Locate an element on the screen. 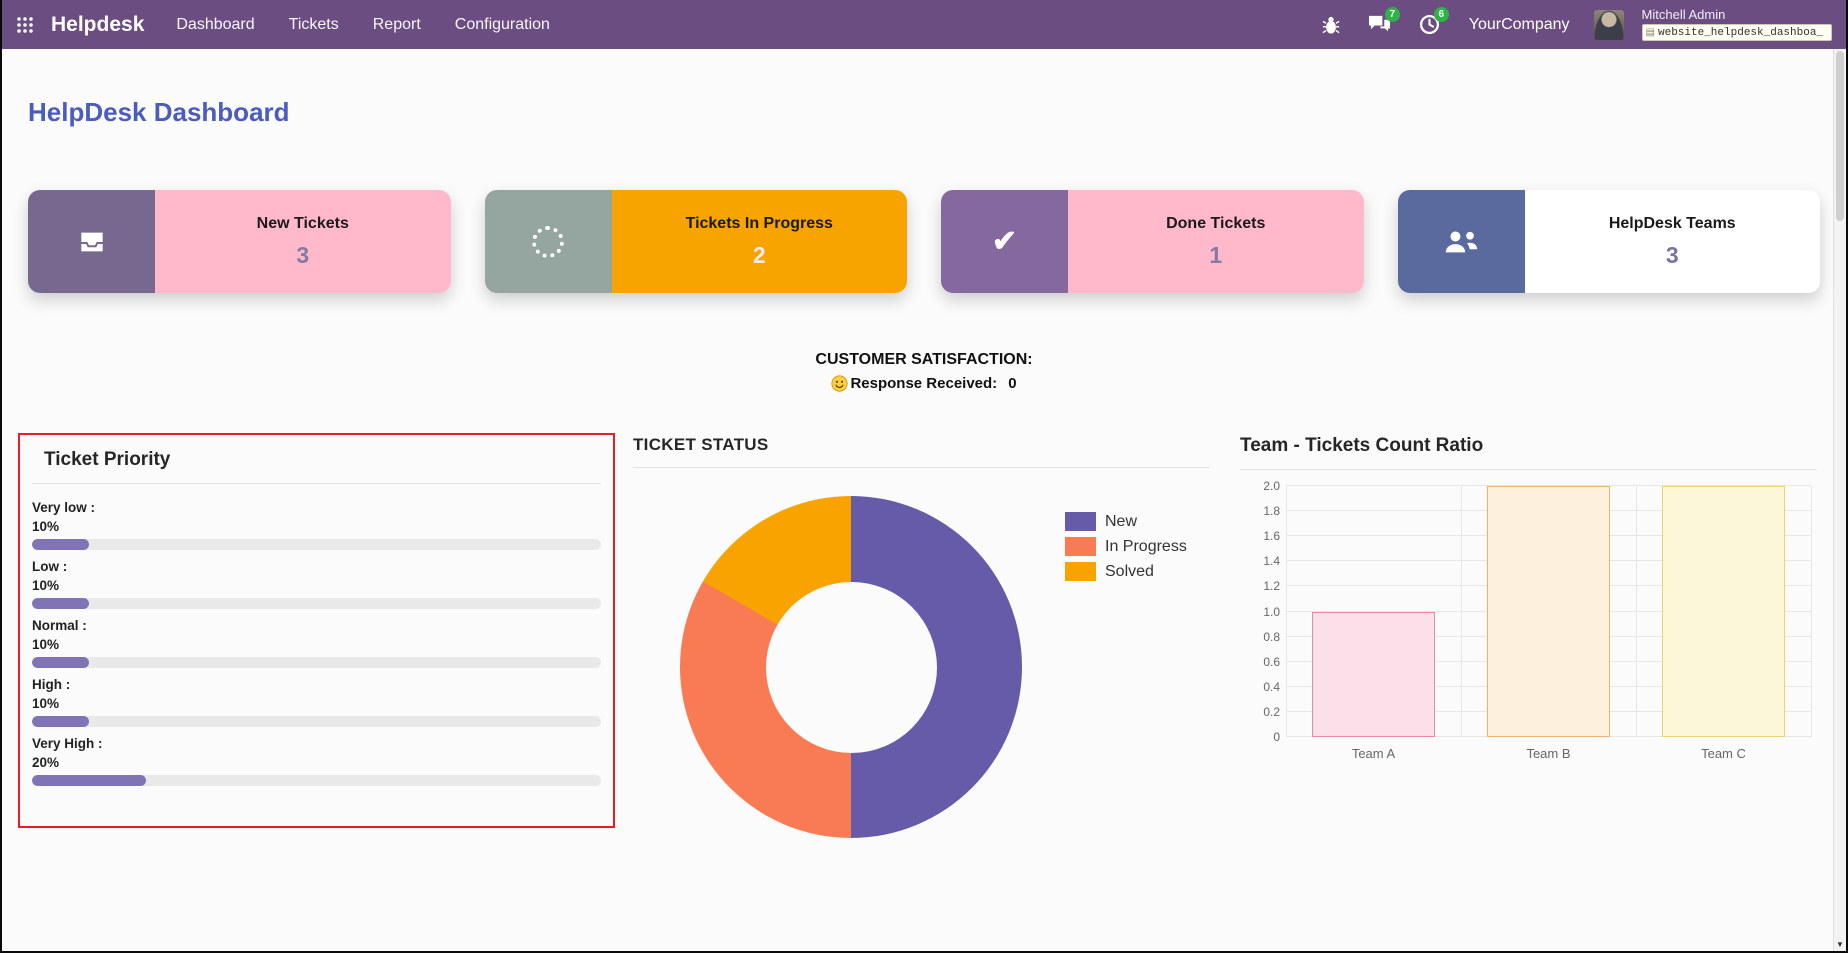 This screenshot has height=953, width=1848. activities-button: 6 is located at coordinates (1434, 21).